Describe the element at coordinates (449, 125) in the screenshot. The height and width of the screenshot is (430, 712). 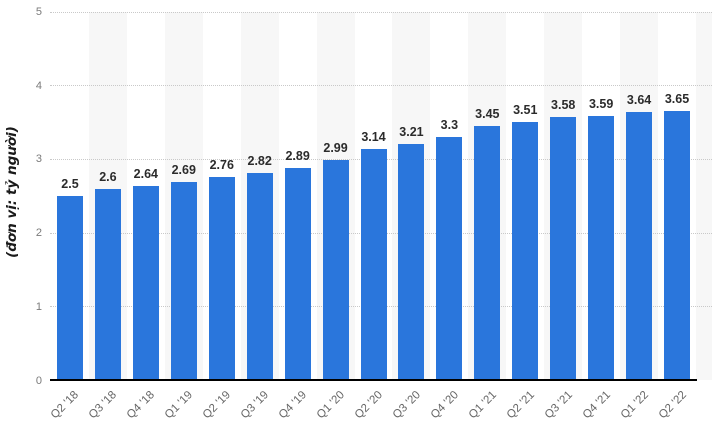
I see `bar-value-label: 3.3` at that location.